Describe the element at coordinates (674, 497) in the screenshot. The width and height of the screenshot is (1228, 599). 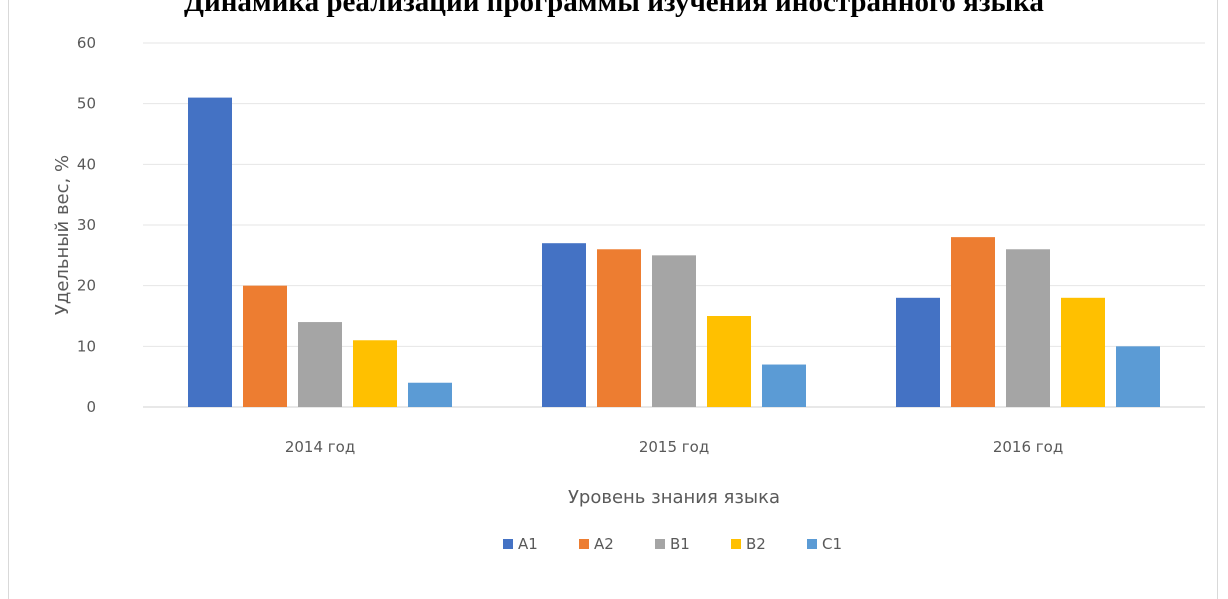
I see `x-axis-title: Уровень знания языка` at that location.